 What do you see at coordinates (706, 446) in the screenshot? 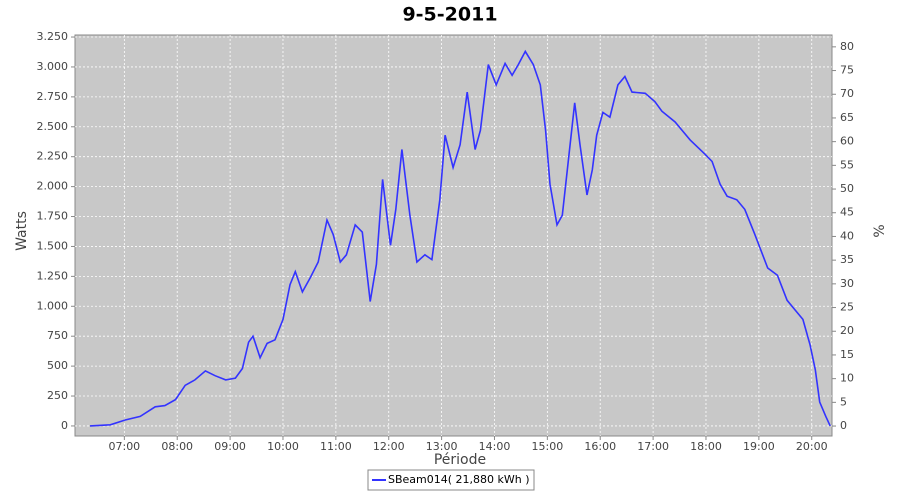
I see `x-tick-label: 18:00` at bounding box center [706, 446].